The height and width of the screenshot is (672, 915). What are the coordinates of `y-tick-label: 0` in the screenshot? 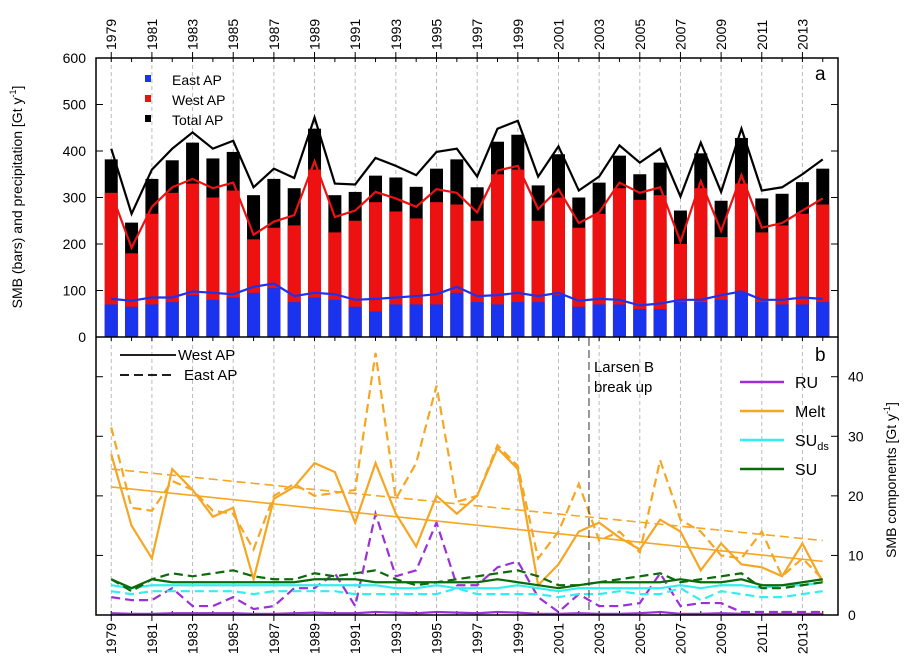 It's located at (82, 337).